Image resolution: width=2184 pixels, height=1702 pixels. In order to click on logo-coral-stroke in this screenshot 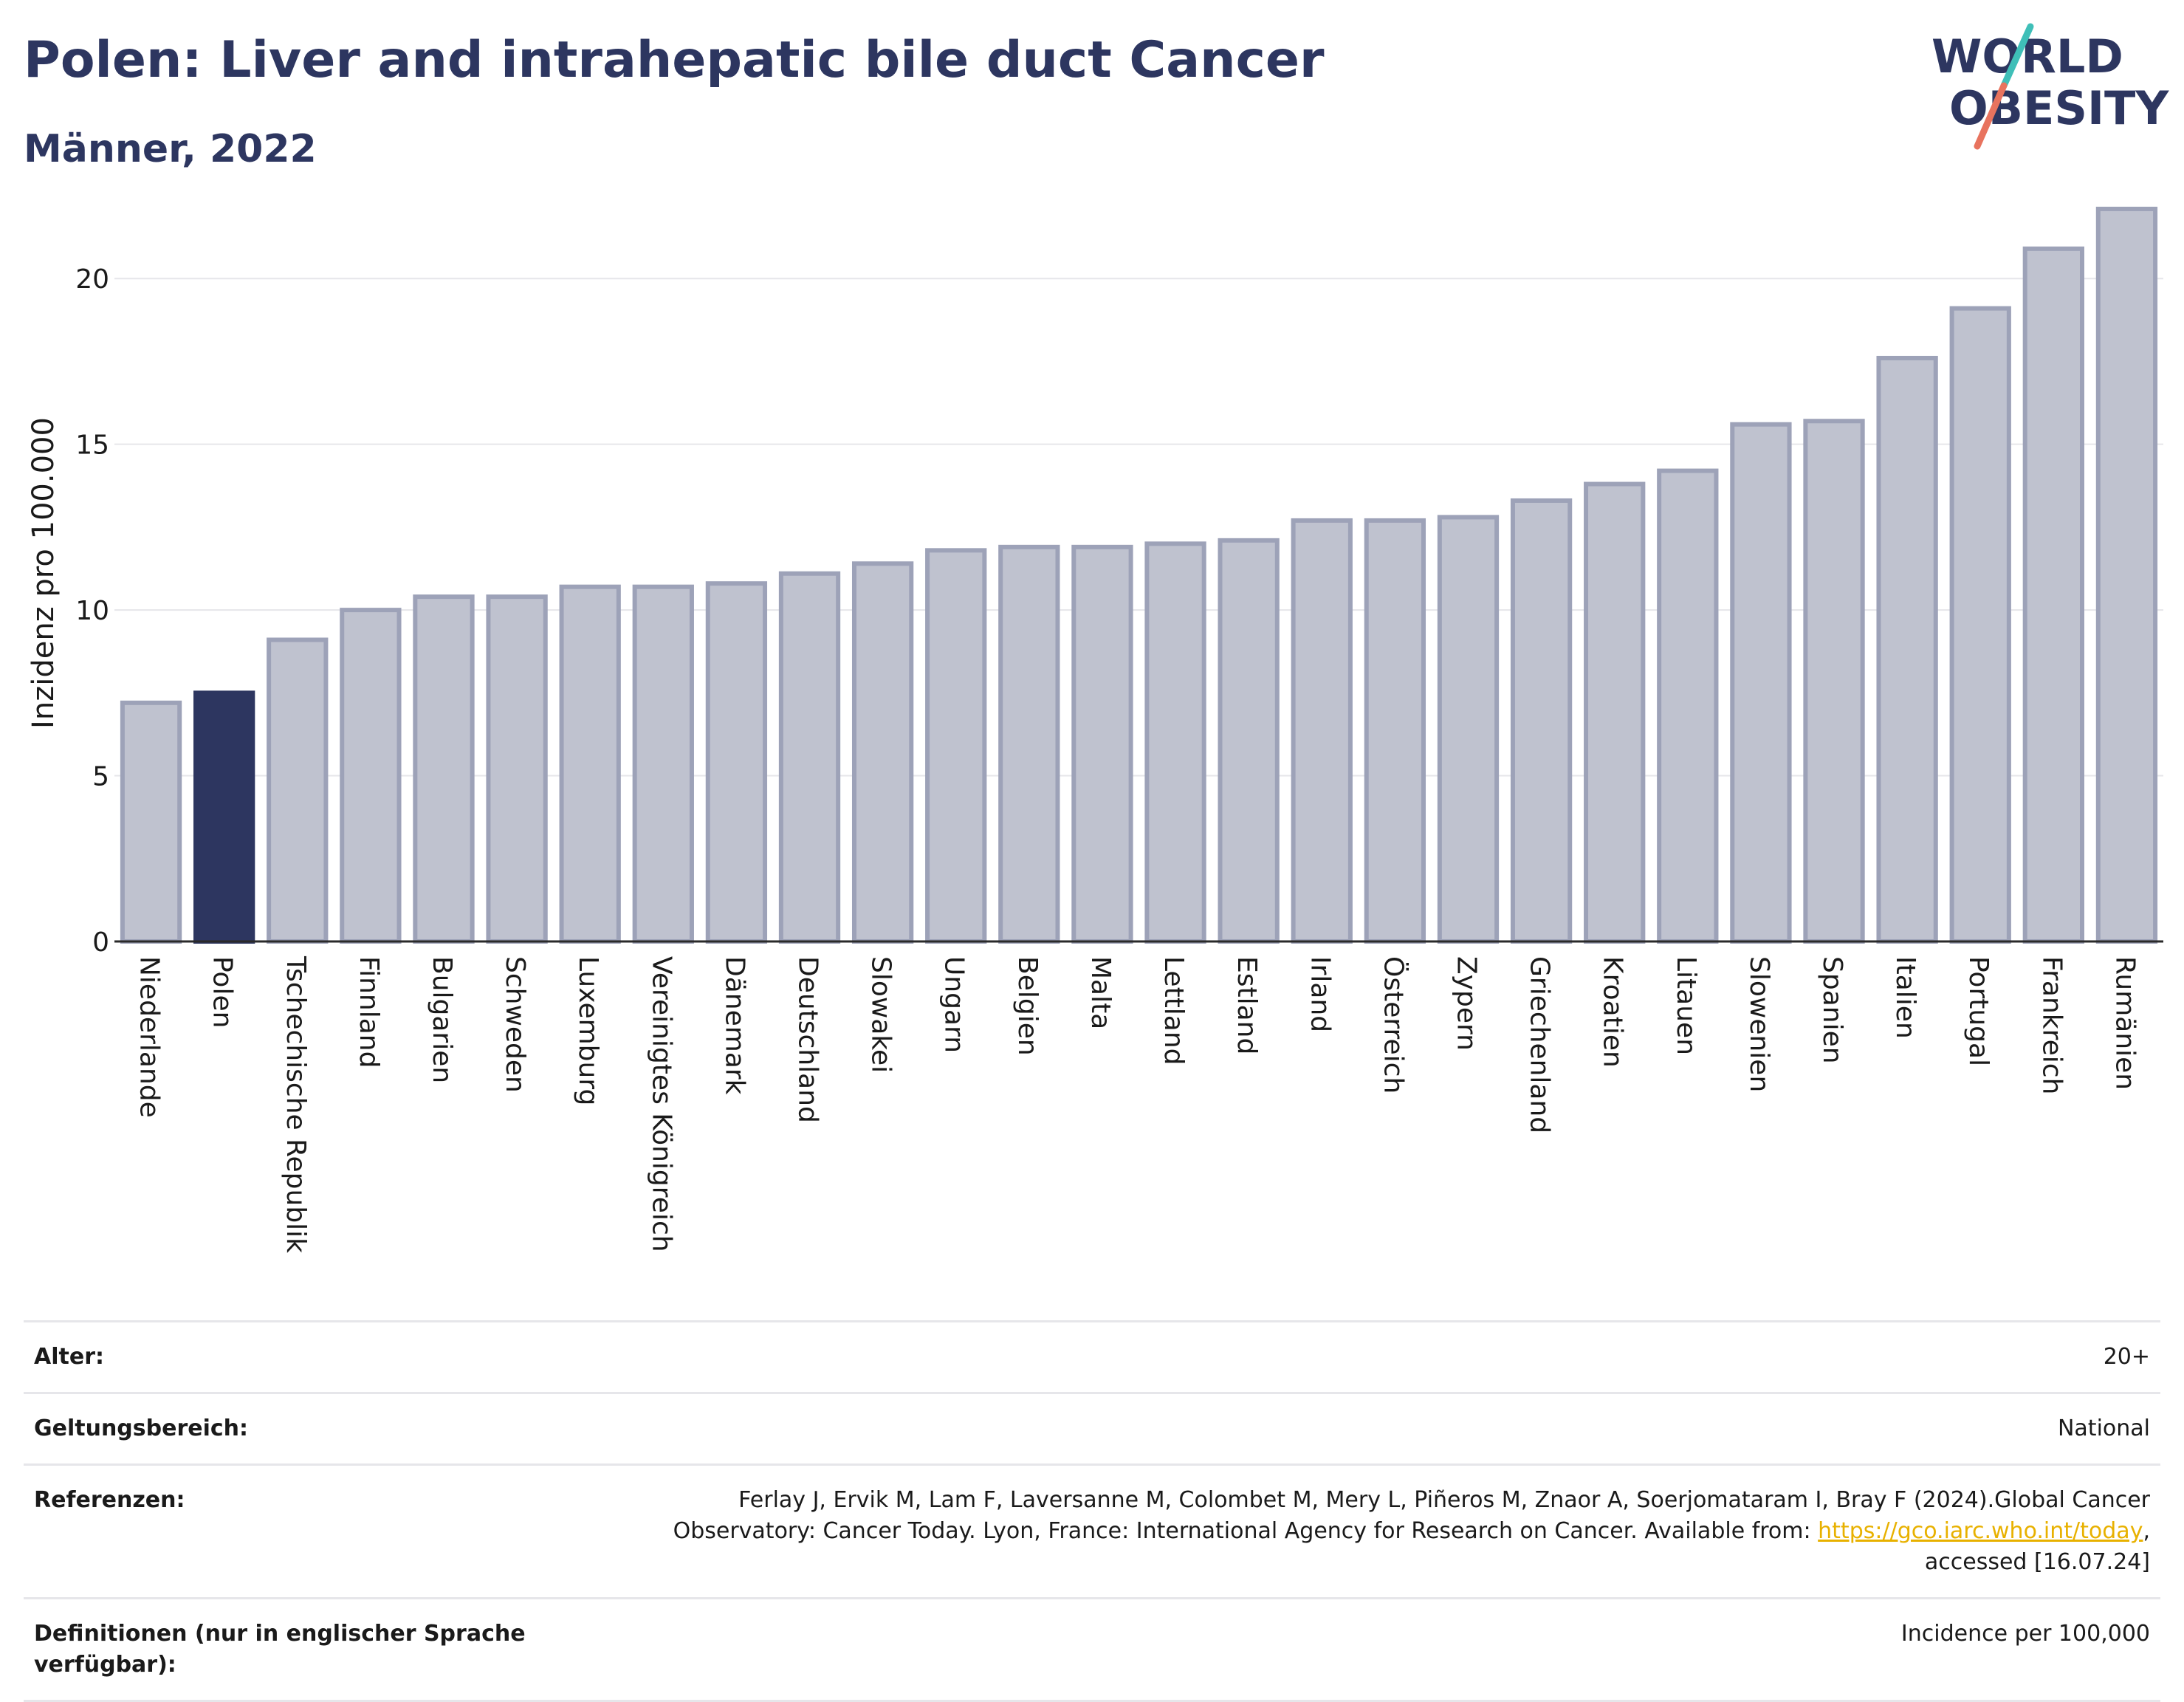, I will do `click(1991, 116)`.